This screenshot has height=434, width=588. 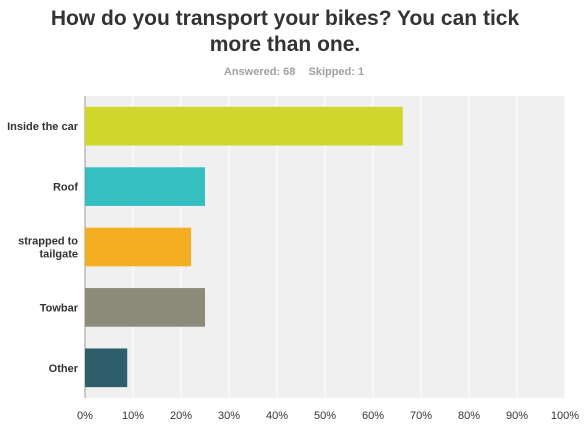 What do you see at coordinates (65, 188) in the screenshot?
I see `category-label: Roof` at bounding box center [65, 188].